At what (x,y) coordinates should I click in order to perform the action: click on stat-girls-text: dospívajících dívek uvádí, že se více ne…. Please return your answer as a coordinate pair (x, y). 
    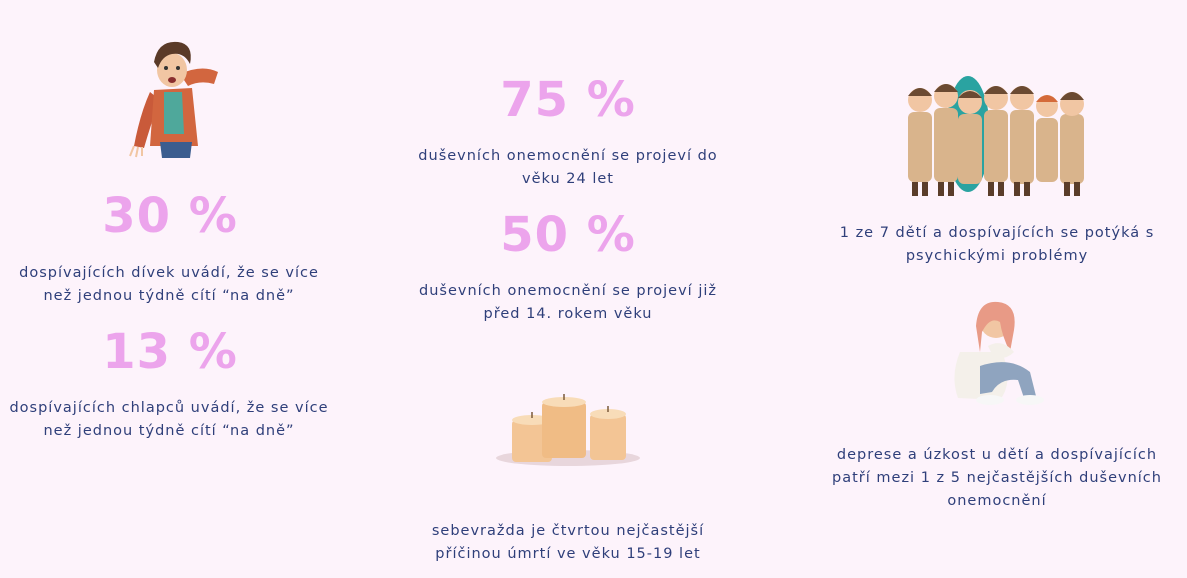
    Looking at the image, I should click on (169, 284).